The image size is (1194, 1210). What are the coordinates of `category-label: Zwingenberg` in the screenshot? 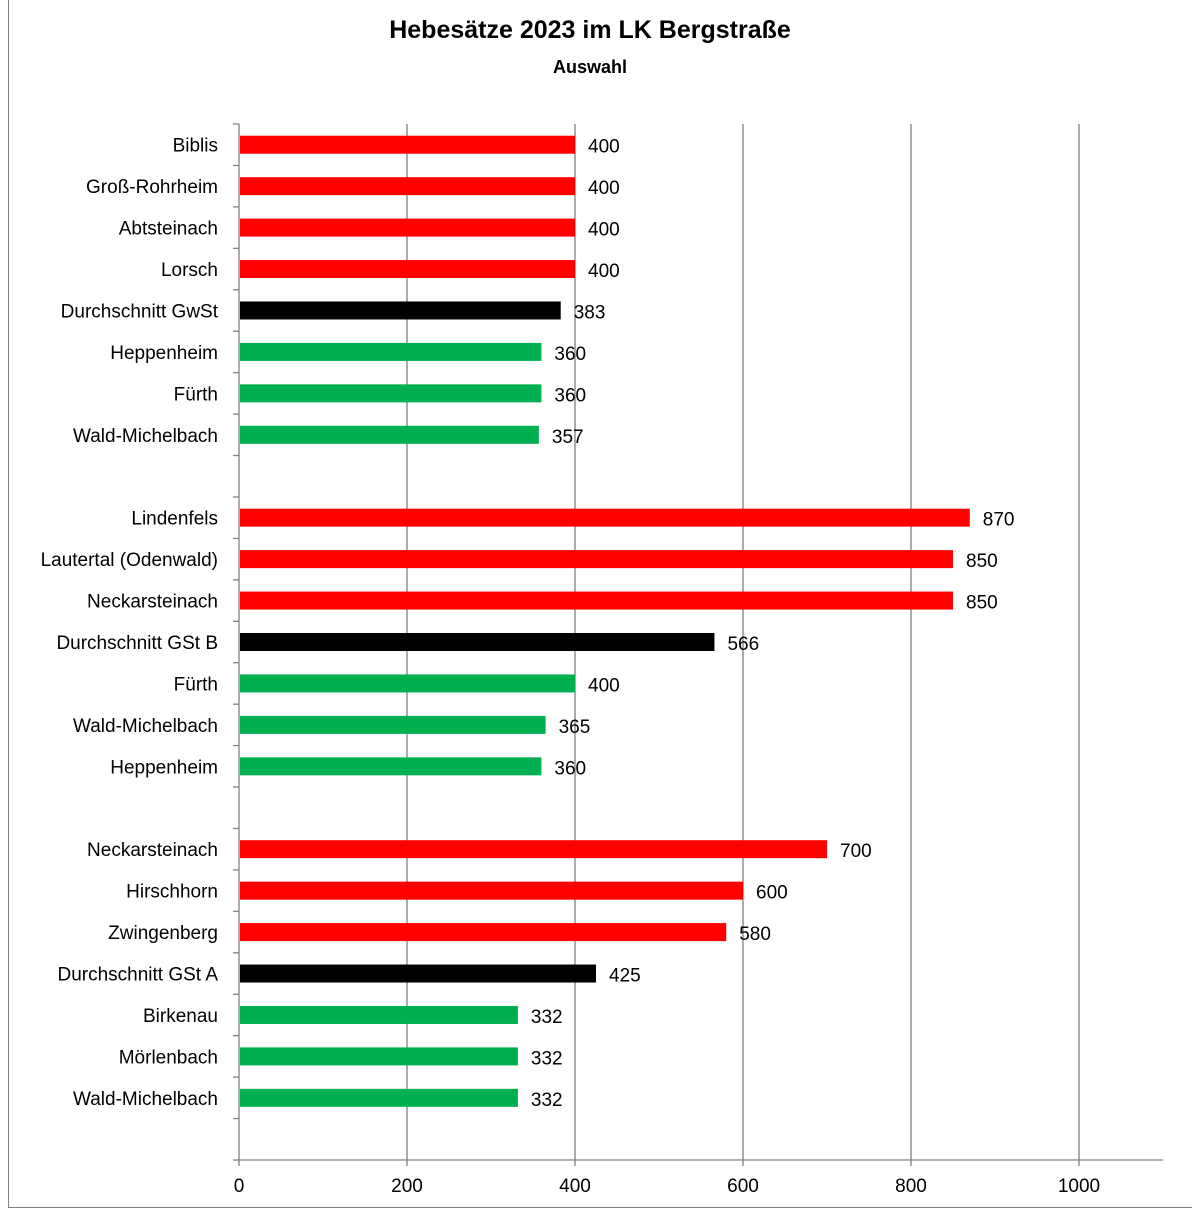 It's located at (163, 933).